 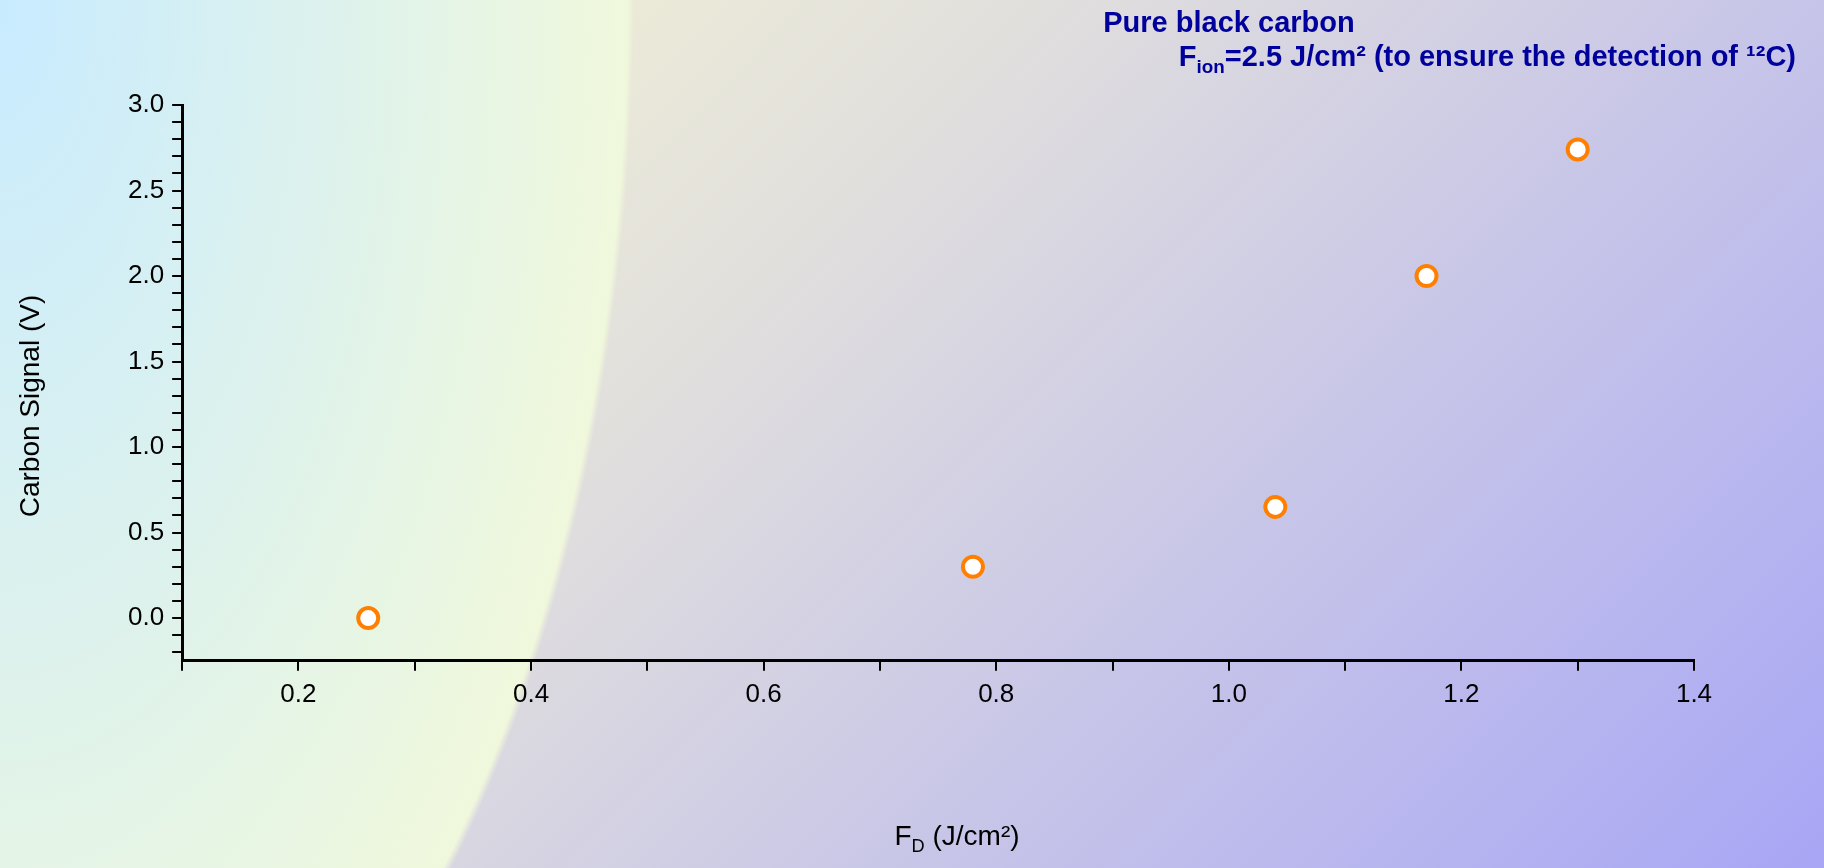 I want to click on y-tick-label: 2.5, so click(x=146, y=188).